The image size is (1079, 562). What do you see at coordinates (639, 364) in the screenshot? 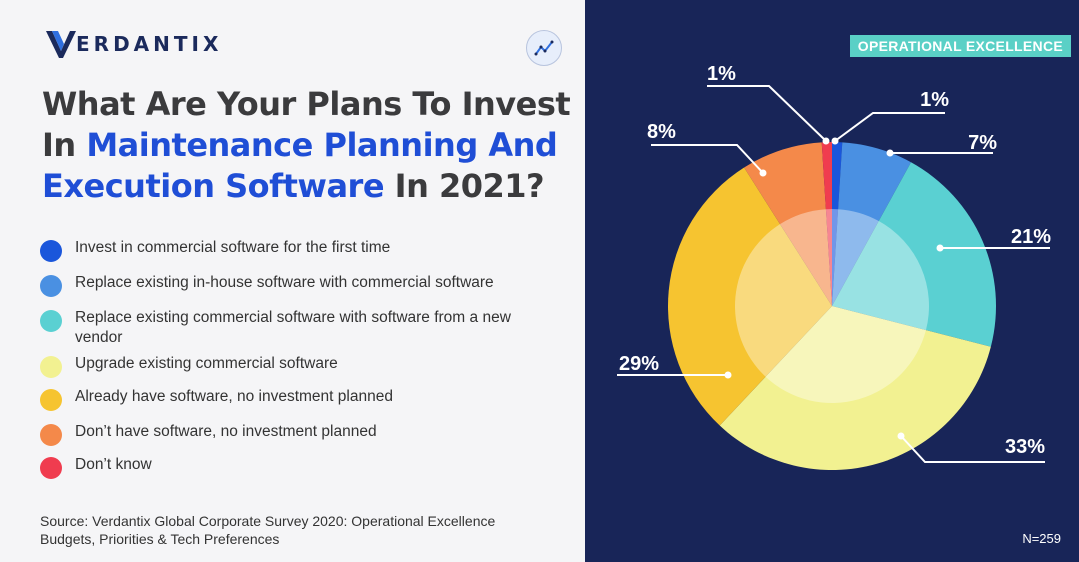
I see `data-label: 29%` at bounding box center [639, 364].